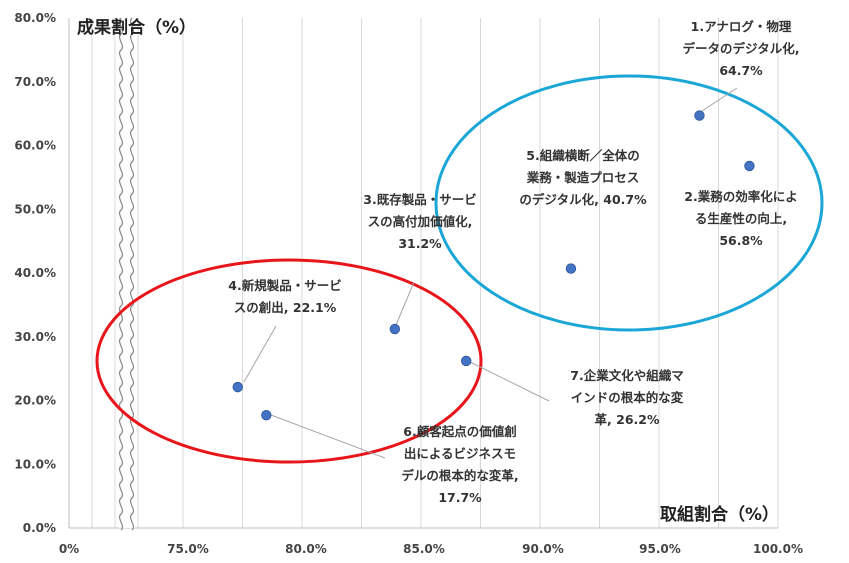  What do you see at coordinates (35, 146) in the screenshot?
I see `y-tick-label: 60.0%` at bounding box center [35, 146].